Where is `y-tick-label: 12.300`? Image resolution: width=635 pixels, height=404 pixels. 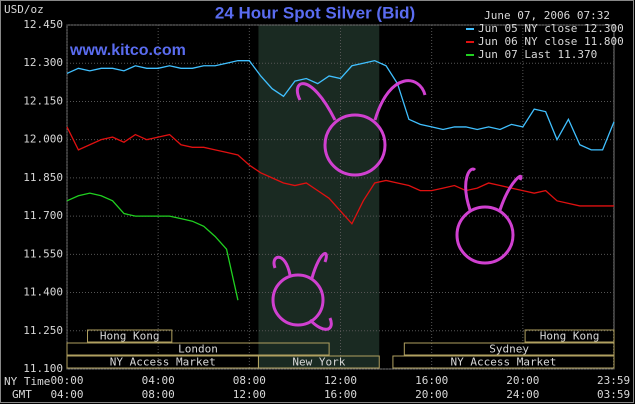
y-tick-label: 12.300 is located at coordinates (43, 62).